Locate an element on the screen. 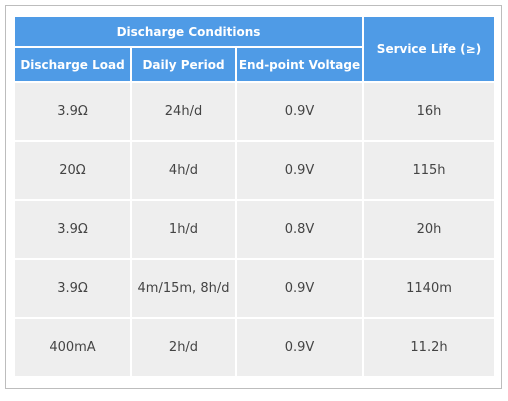 The width and height of the screenshot is (508, 401). discharge-load-cell: 20Ω is located at coordinates (73, 171).